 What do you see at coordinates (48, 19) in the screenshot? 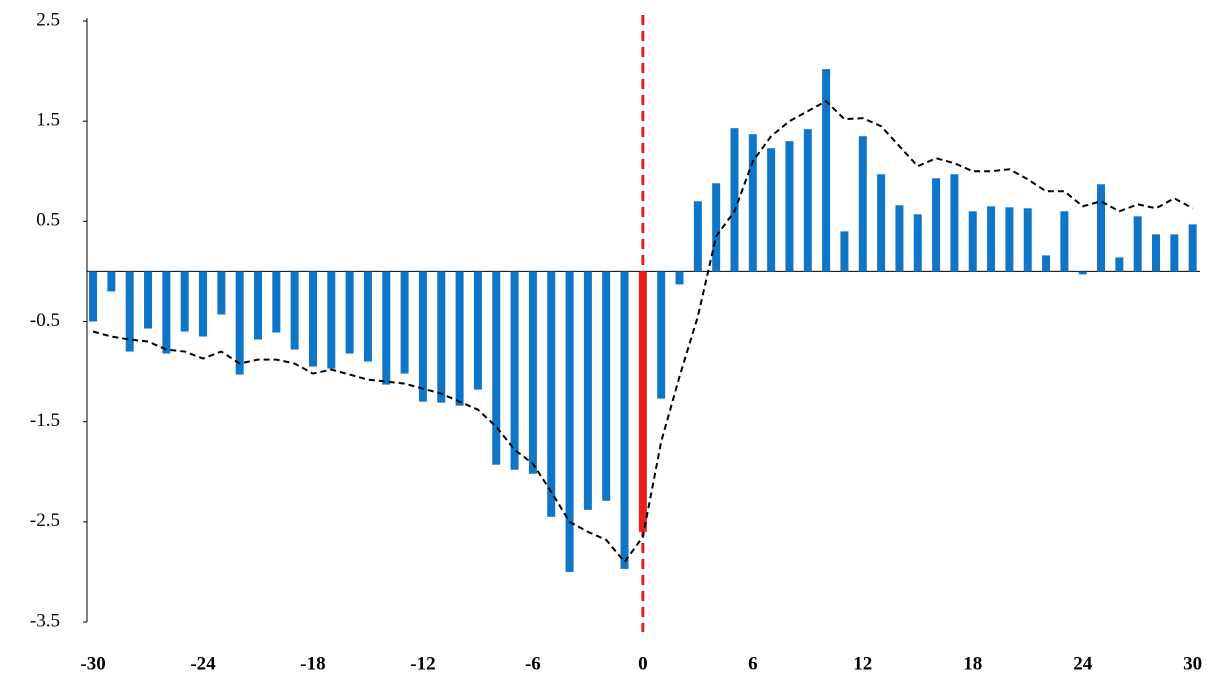
I see `y-tick-label: 2.5` at bounding box center [48, 19].